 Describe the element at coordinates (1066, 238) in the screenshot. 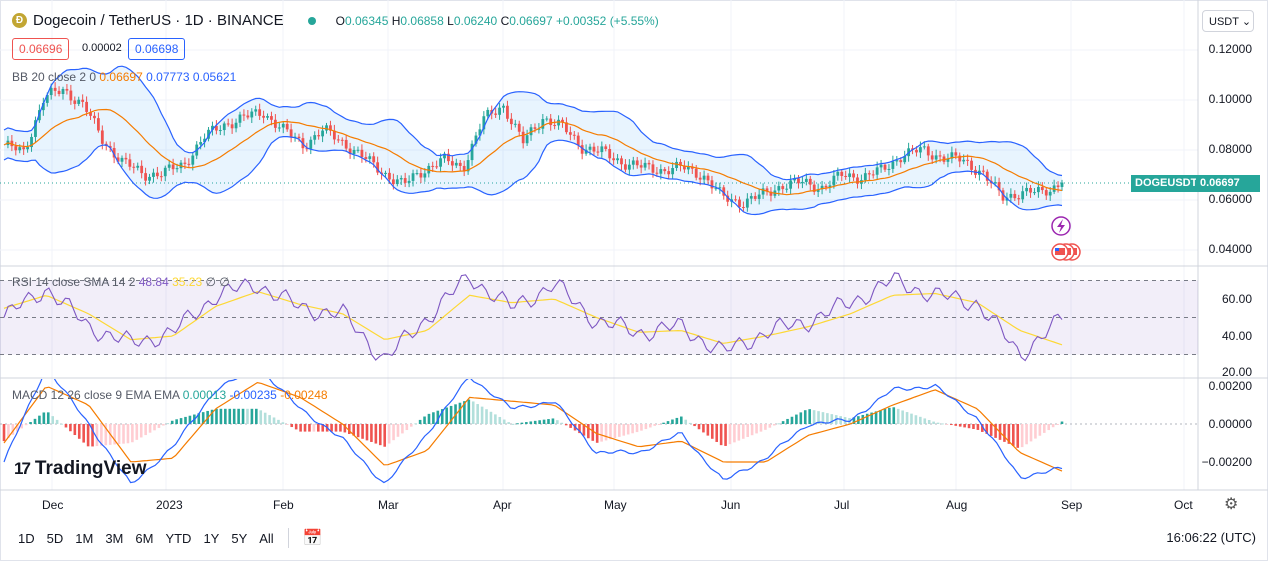

I see `event-markers` at that location.